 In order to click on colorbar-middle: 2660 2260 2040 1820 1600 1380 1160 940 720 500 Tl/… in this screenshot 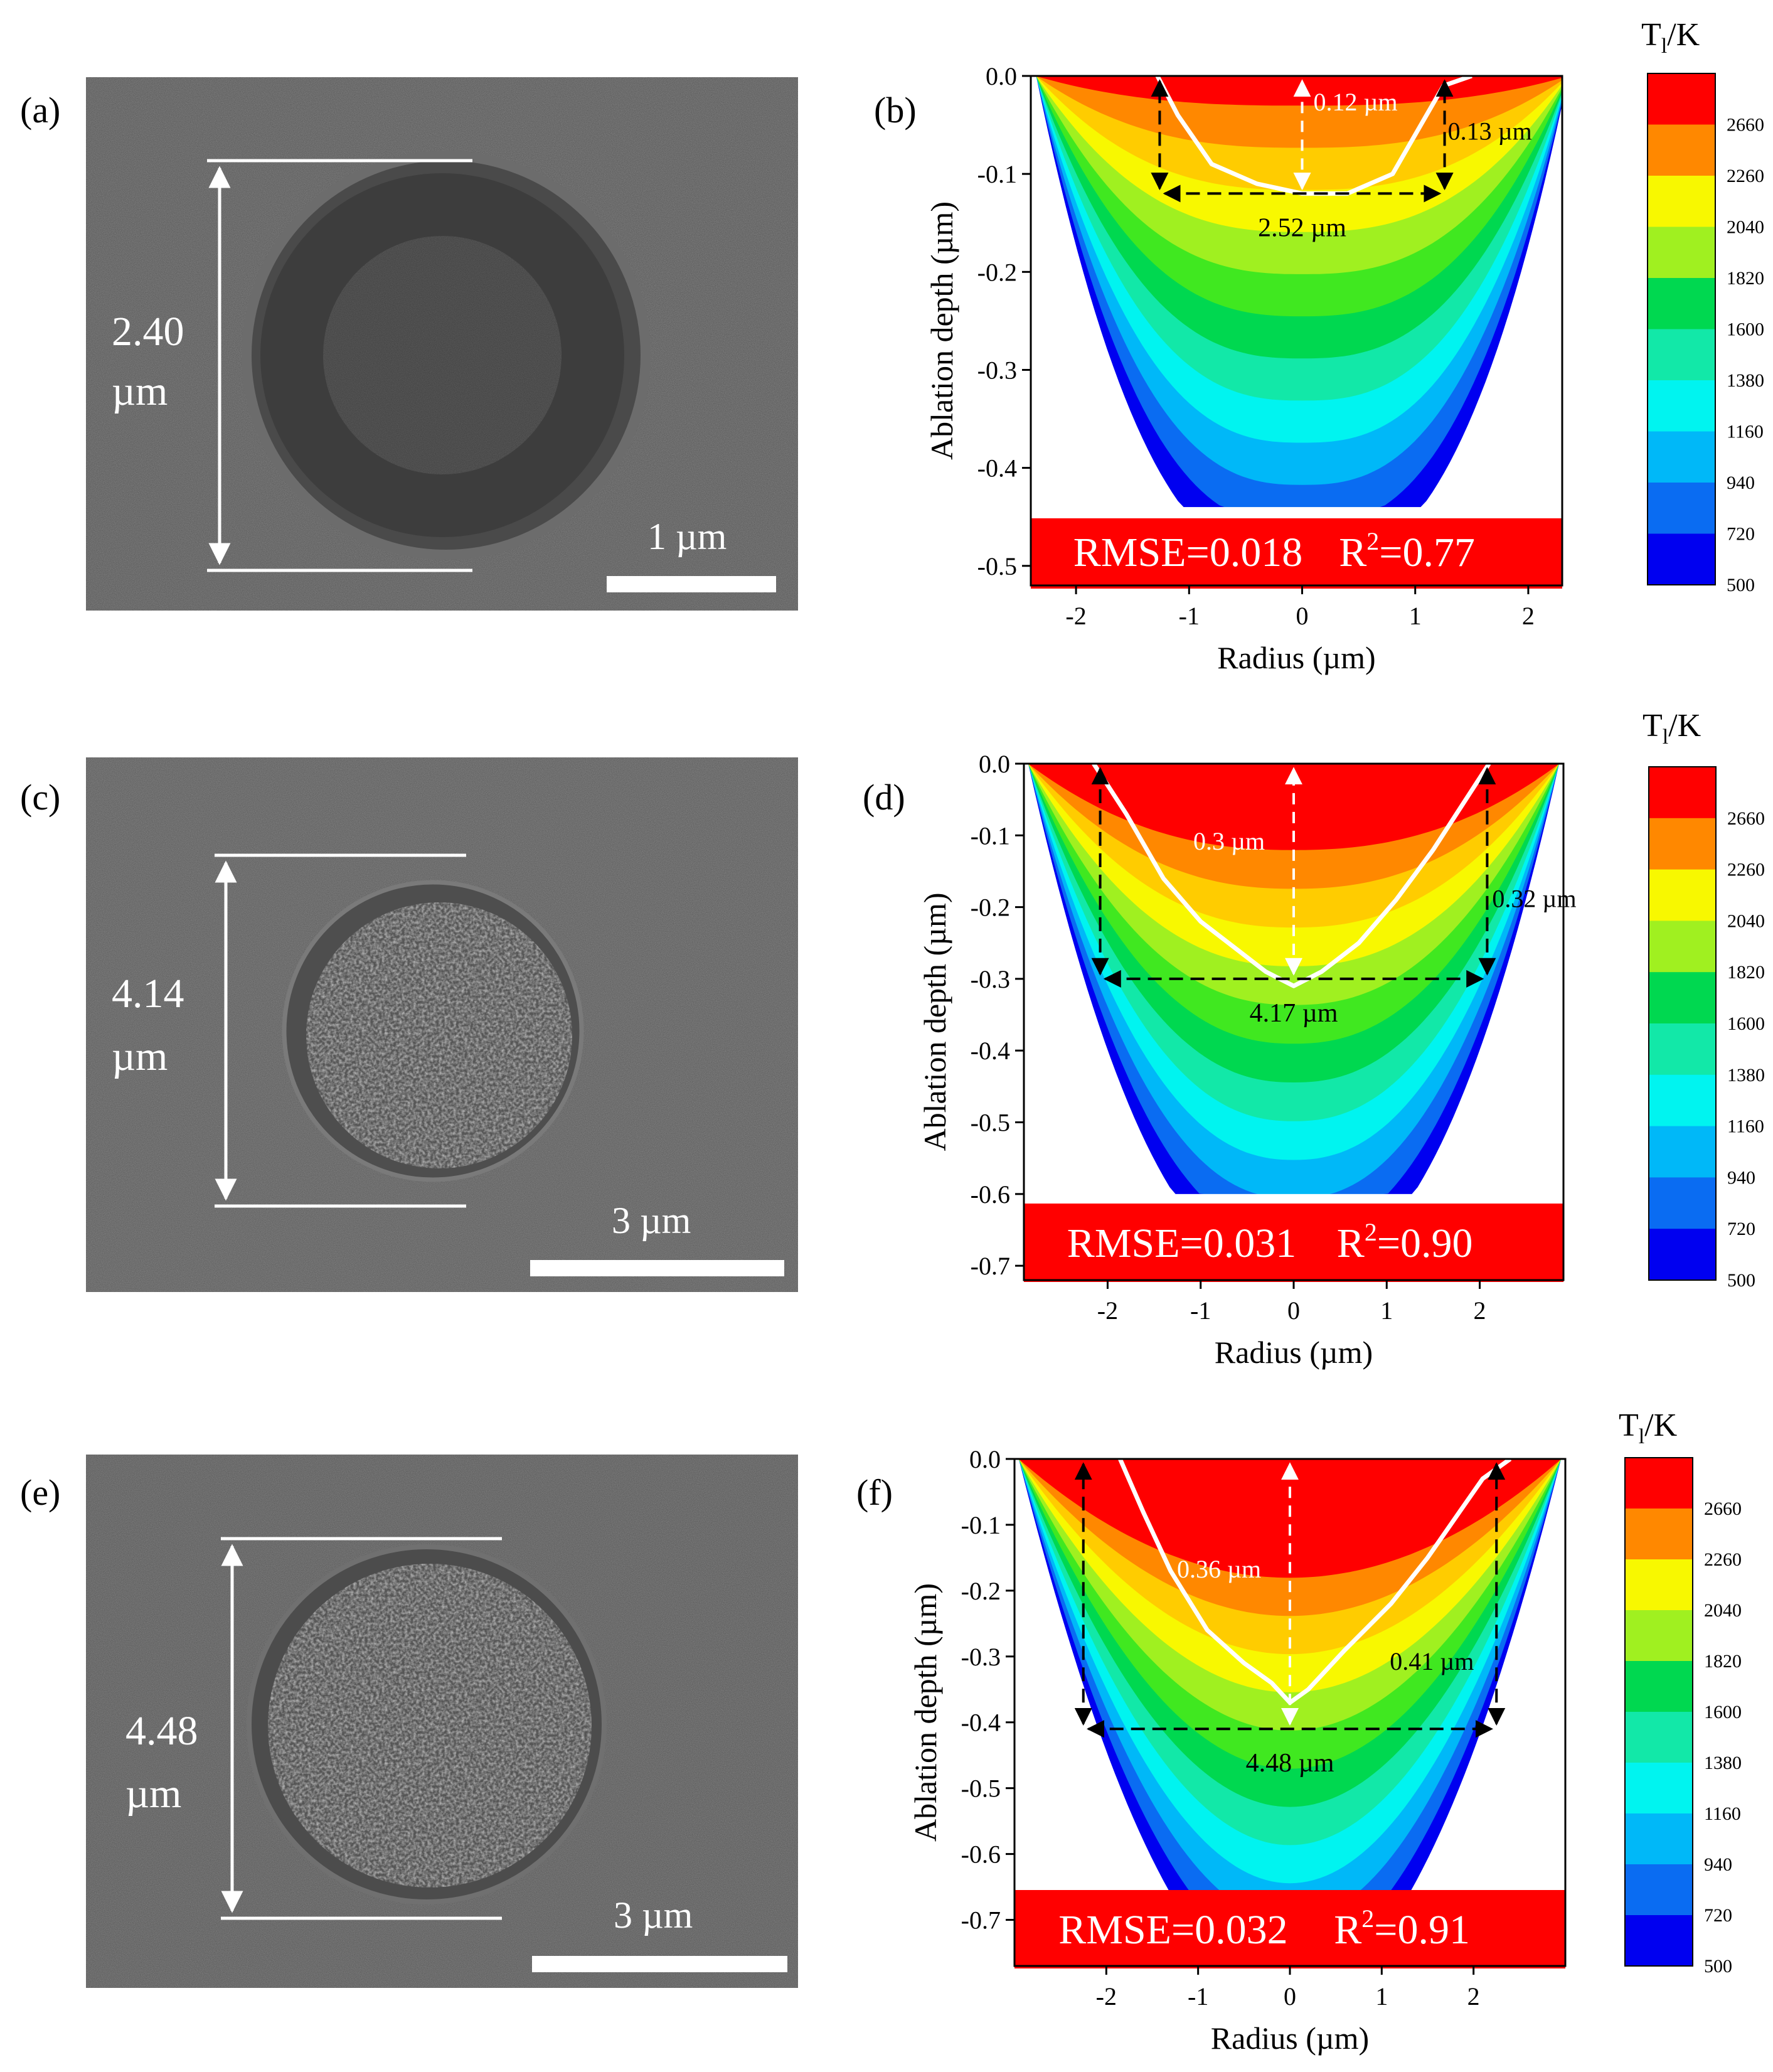, I will do `click(1704, 999)`.